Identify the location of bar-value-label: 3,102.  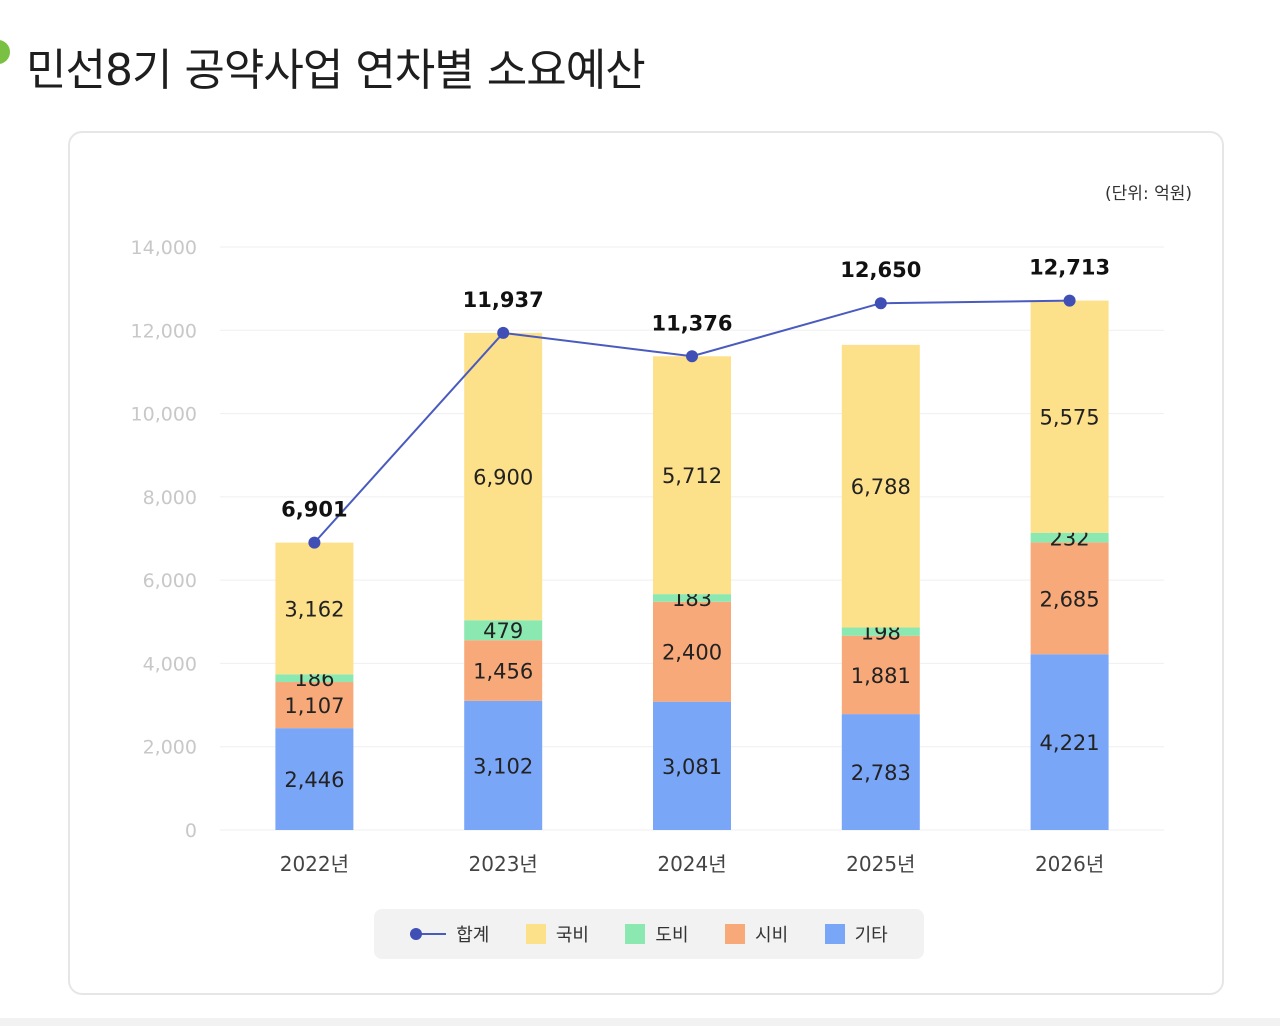
(503, 766).